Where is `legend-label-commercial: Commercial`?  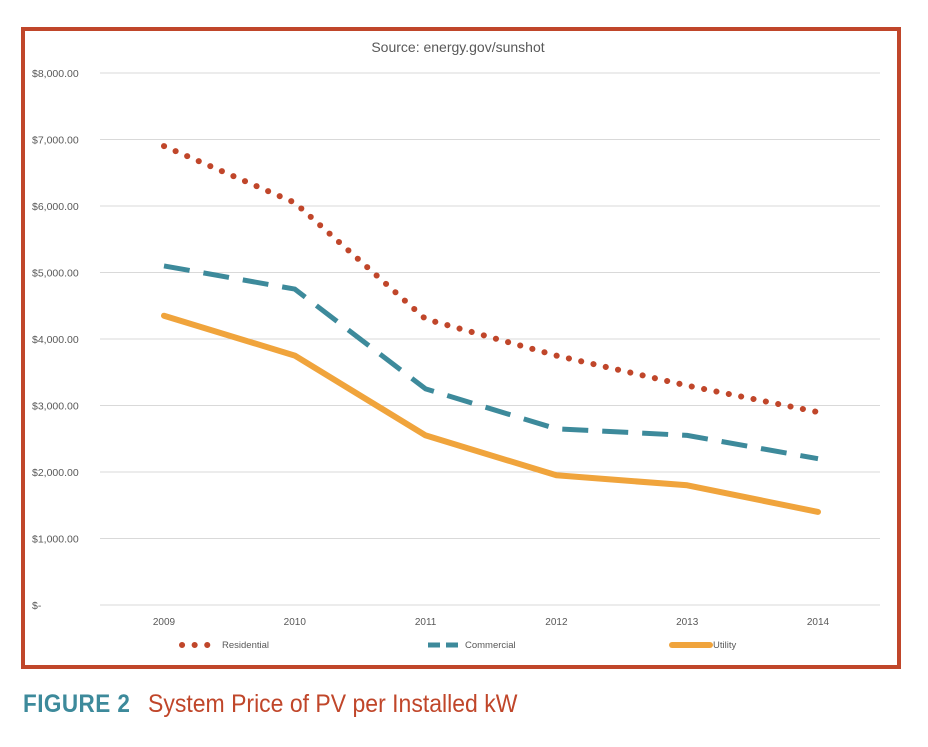 legend-label-commercial: Commercial is located at coordinates (490, 645).